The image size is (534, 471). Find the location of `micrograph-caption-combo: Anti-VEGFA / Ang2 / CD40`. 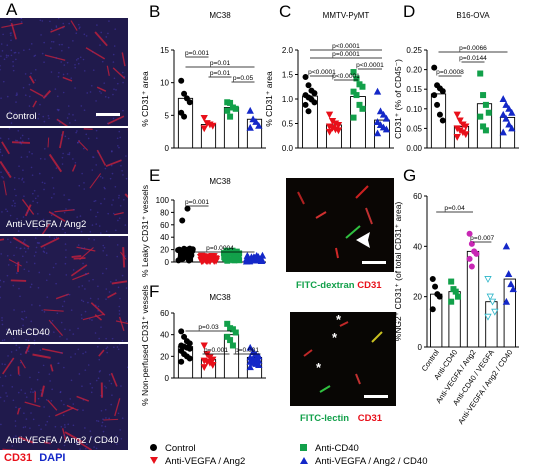

micrograph-caption-combo: Anti-VEGFA / Ang2 / CD40 is located at coordinates (62, 440).